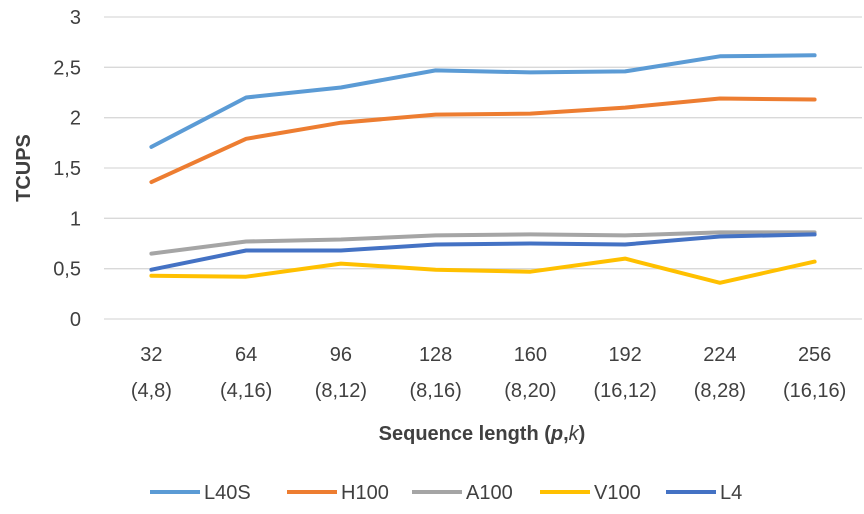 The width and height of the screenshot is (864, 514). What do you see at coordinates (75, 320) in the screenshot?
I see `y-tick-label: 0` at bounding box center [75, 320].